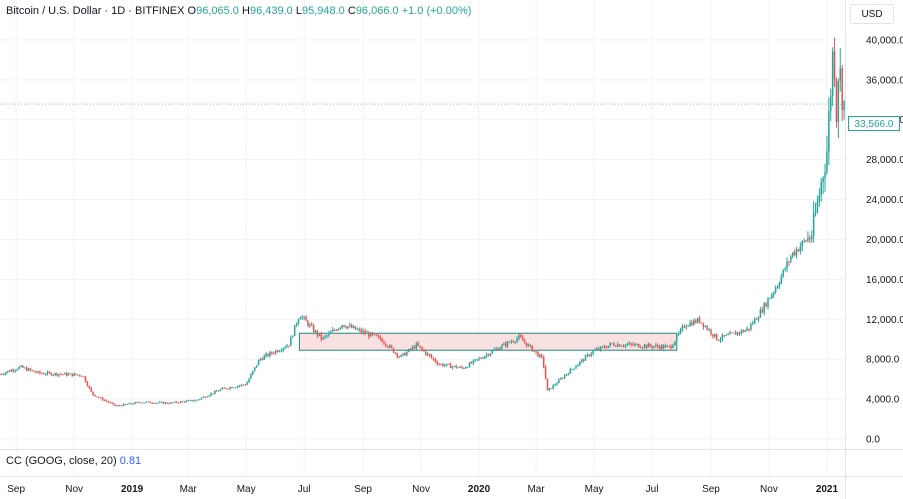 The height and width of the screenshot is (499, 903). I want to click on y-tick-label: 20,000.0, so click(884, 240).